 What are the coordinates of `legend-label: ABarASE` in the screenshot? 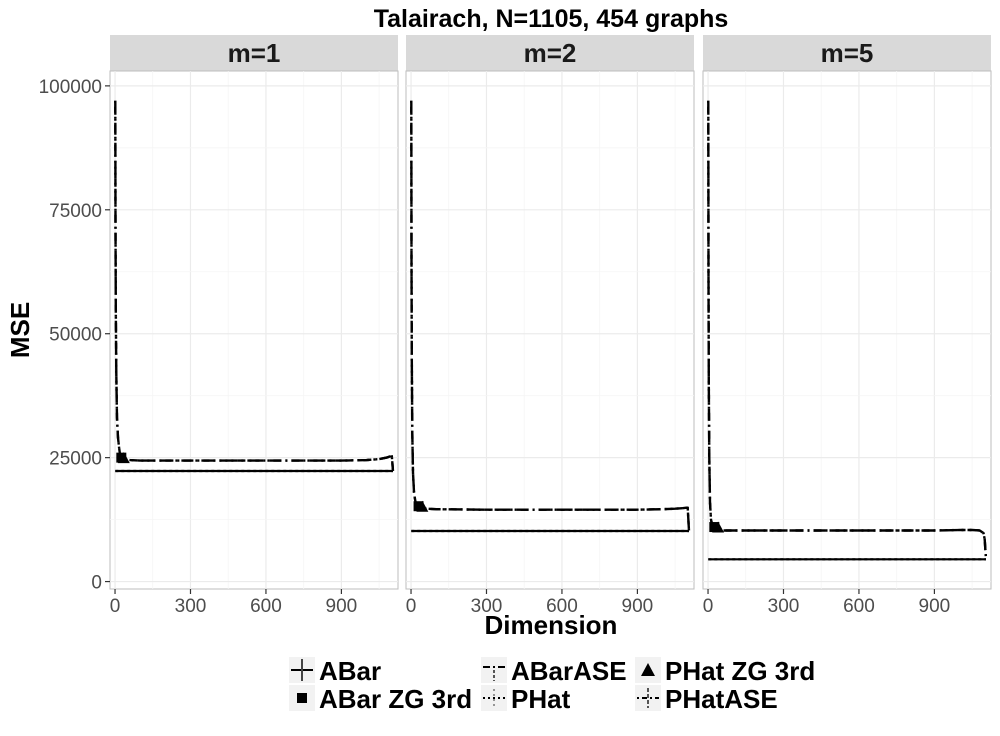 It's located at (569, 671).